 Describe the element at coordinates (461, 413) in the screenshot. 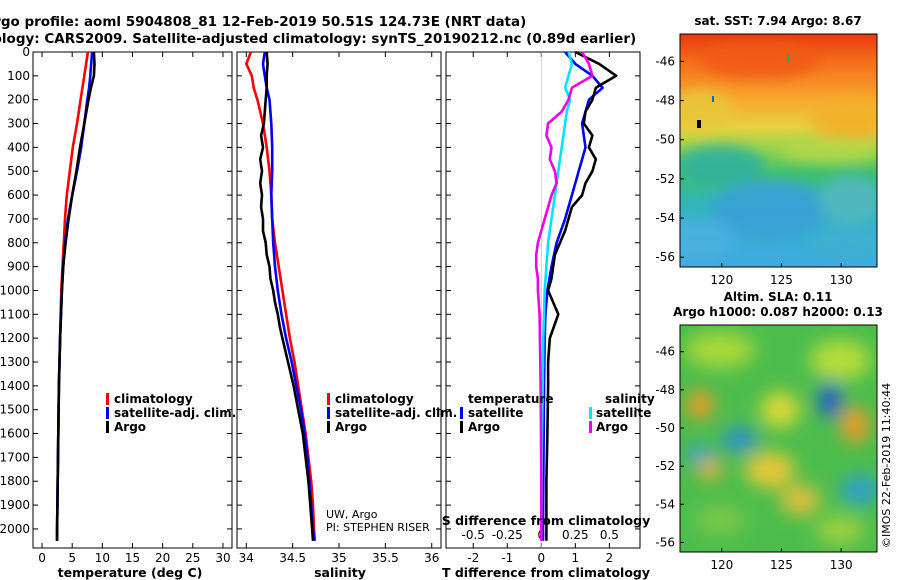

I see `legend-swatch-t-satellite` at that location.